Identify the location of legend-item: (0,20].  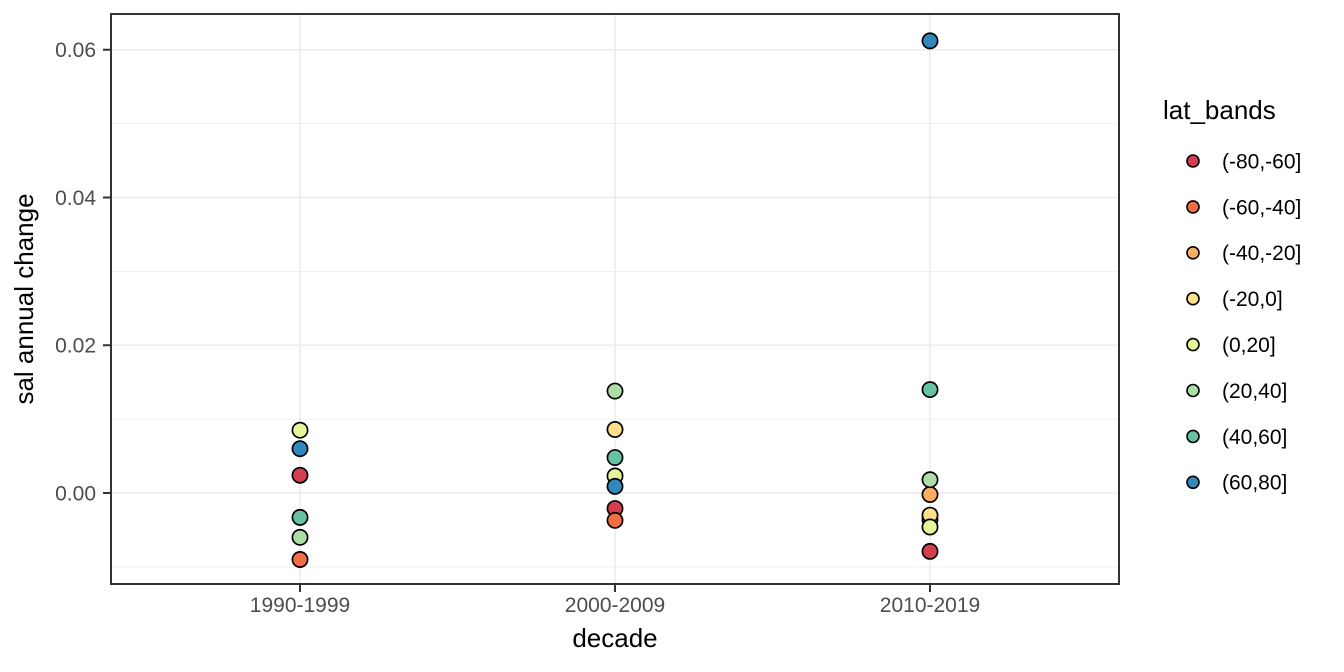
(1231, 345).